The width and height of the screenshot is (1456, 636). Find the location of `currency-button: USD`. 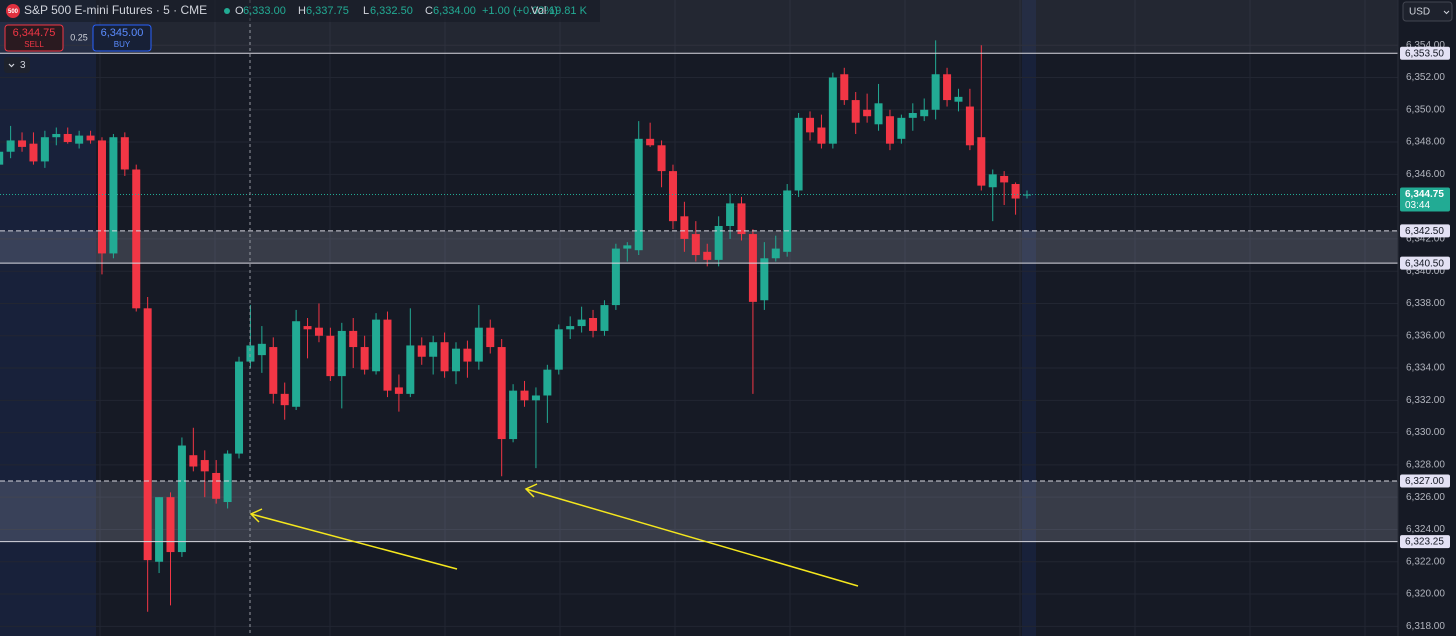

currency-button: USD is located at coordinates (1427, 11).